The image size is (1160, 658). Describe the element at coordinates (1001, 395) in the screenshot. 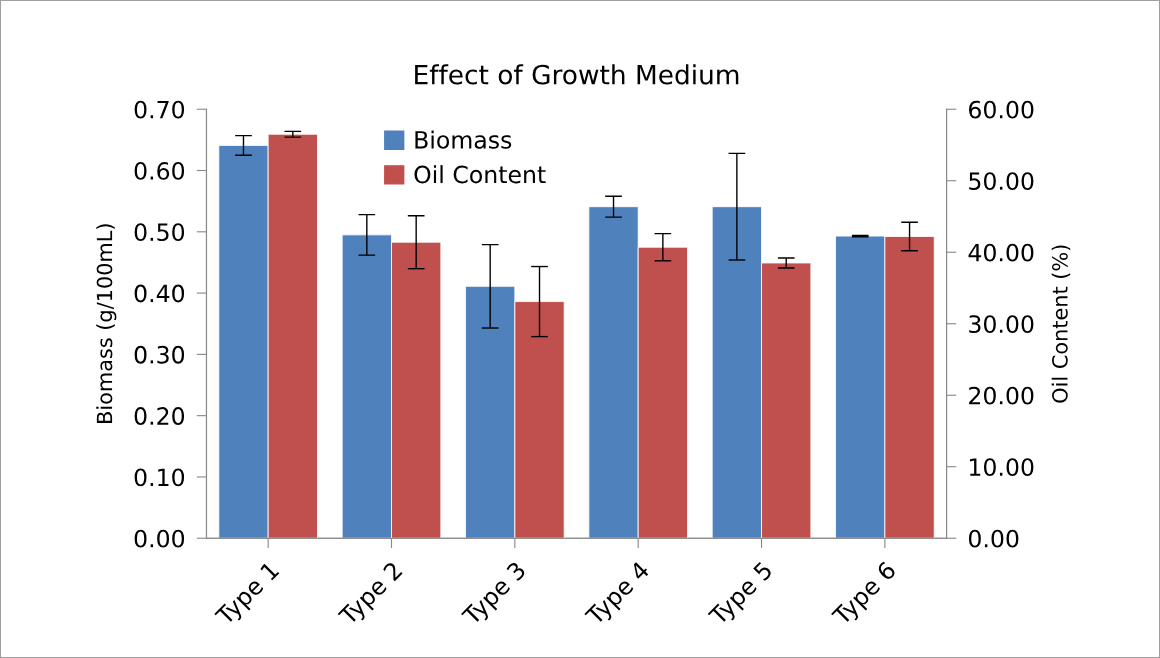

I see `y2-tick-label: 20.00` at that location.